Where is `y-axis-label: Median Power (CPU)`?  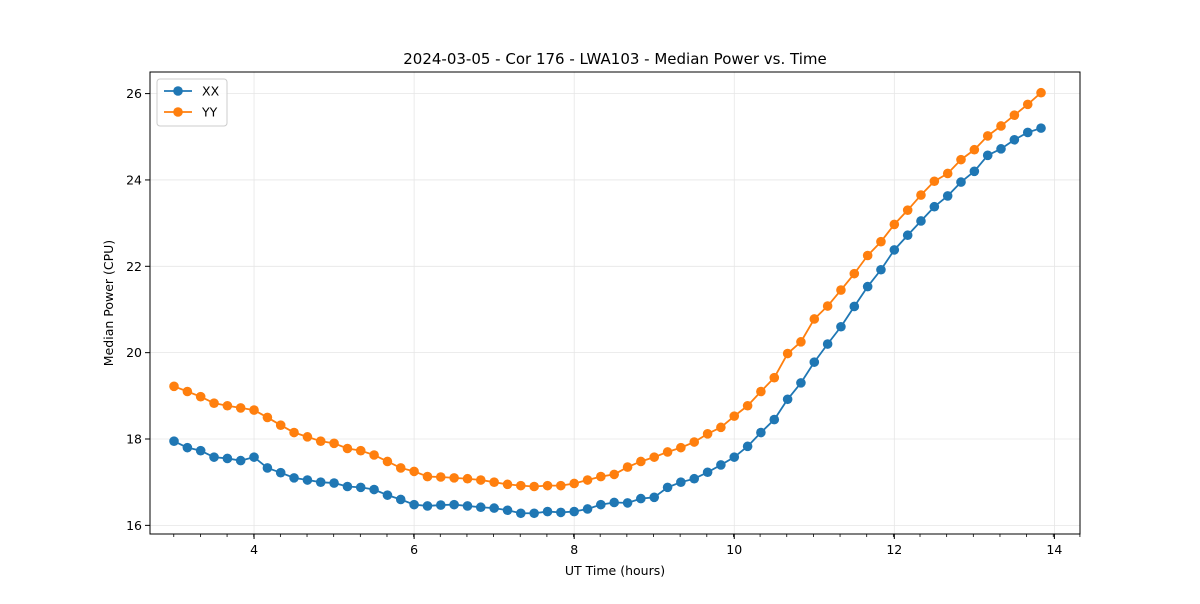 y-axis-label: Median Power (CPU) is located at coordinates (108, 303).